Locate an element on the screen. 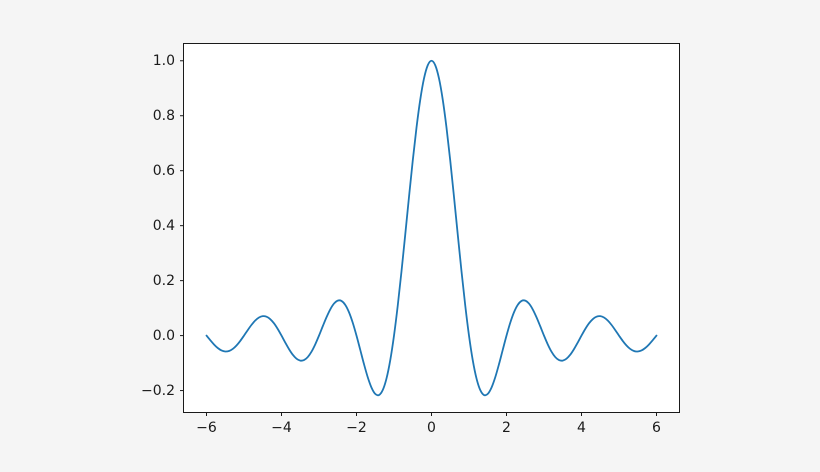 Image resolution: width=820 pixels, height=472 pixels. y-tick-label: −0.2 is located at coordinates (158, 390).